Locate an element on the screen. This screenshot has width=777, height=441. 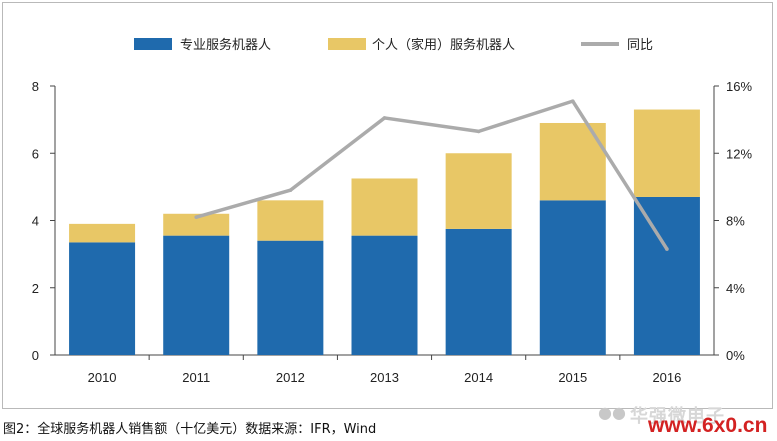
legend-label-yoy: 同比 is located at coordinates (640, 45).